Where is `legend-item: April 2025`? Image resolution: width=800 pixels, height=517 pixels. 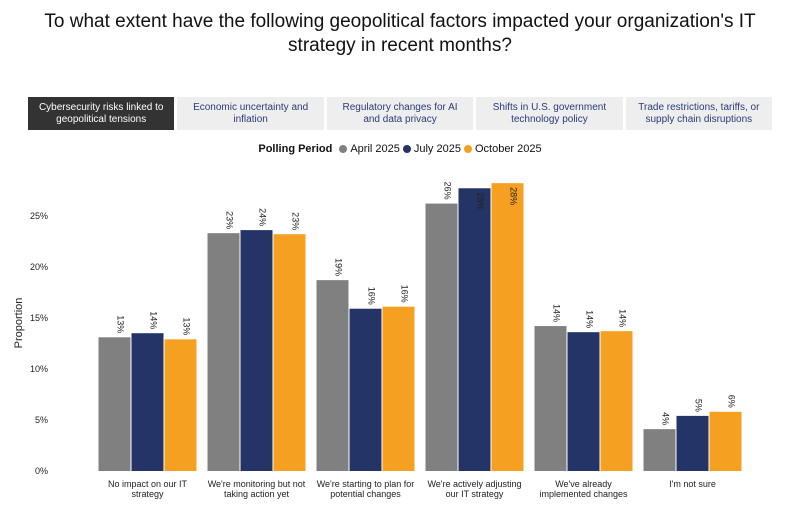 legend-item: April 2025 is located at coordinates (369, 149).